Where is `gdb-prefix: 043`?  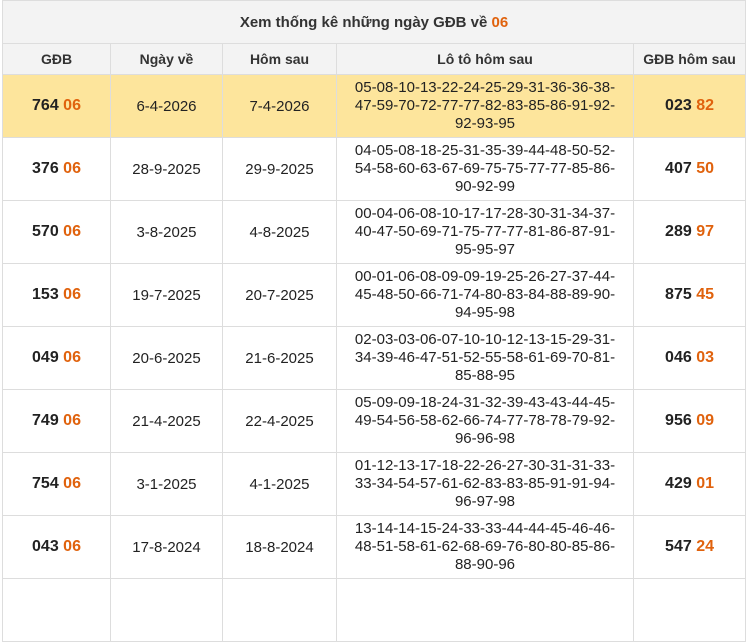 gdb-prefix: 043 is located at coordinates (45, 546).